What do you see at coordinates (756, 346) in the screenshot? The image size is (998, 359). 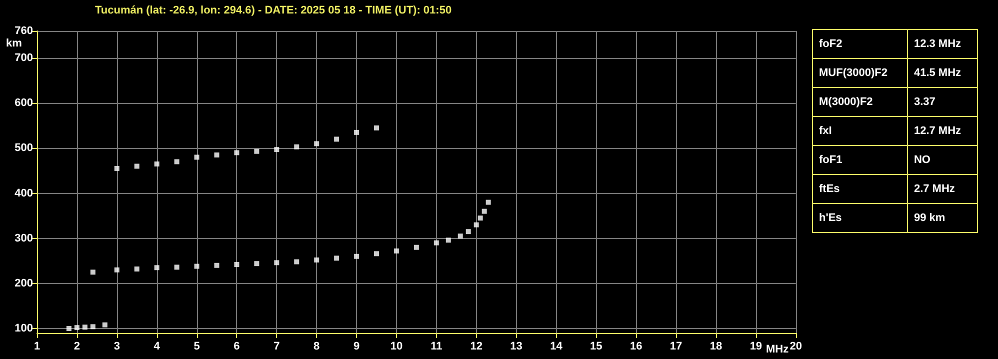 I see `x-tick-label: 19` at bounding box center [756, 346].